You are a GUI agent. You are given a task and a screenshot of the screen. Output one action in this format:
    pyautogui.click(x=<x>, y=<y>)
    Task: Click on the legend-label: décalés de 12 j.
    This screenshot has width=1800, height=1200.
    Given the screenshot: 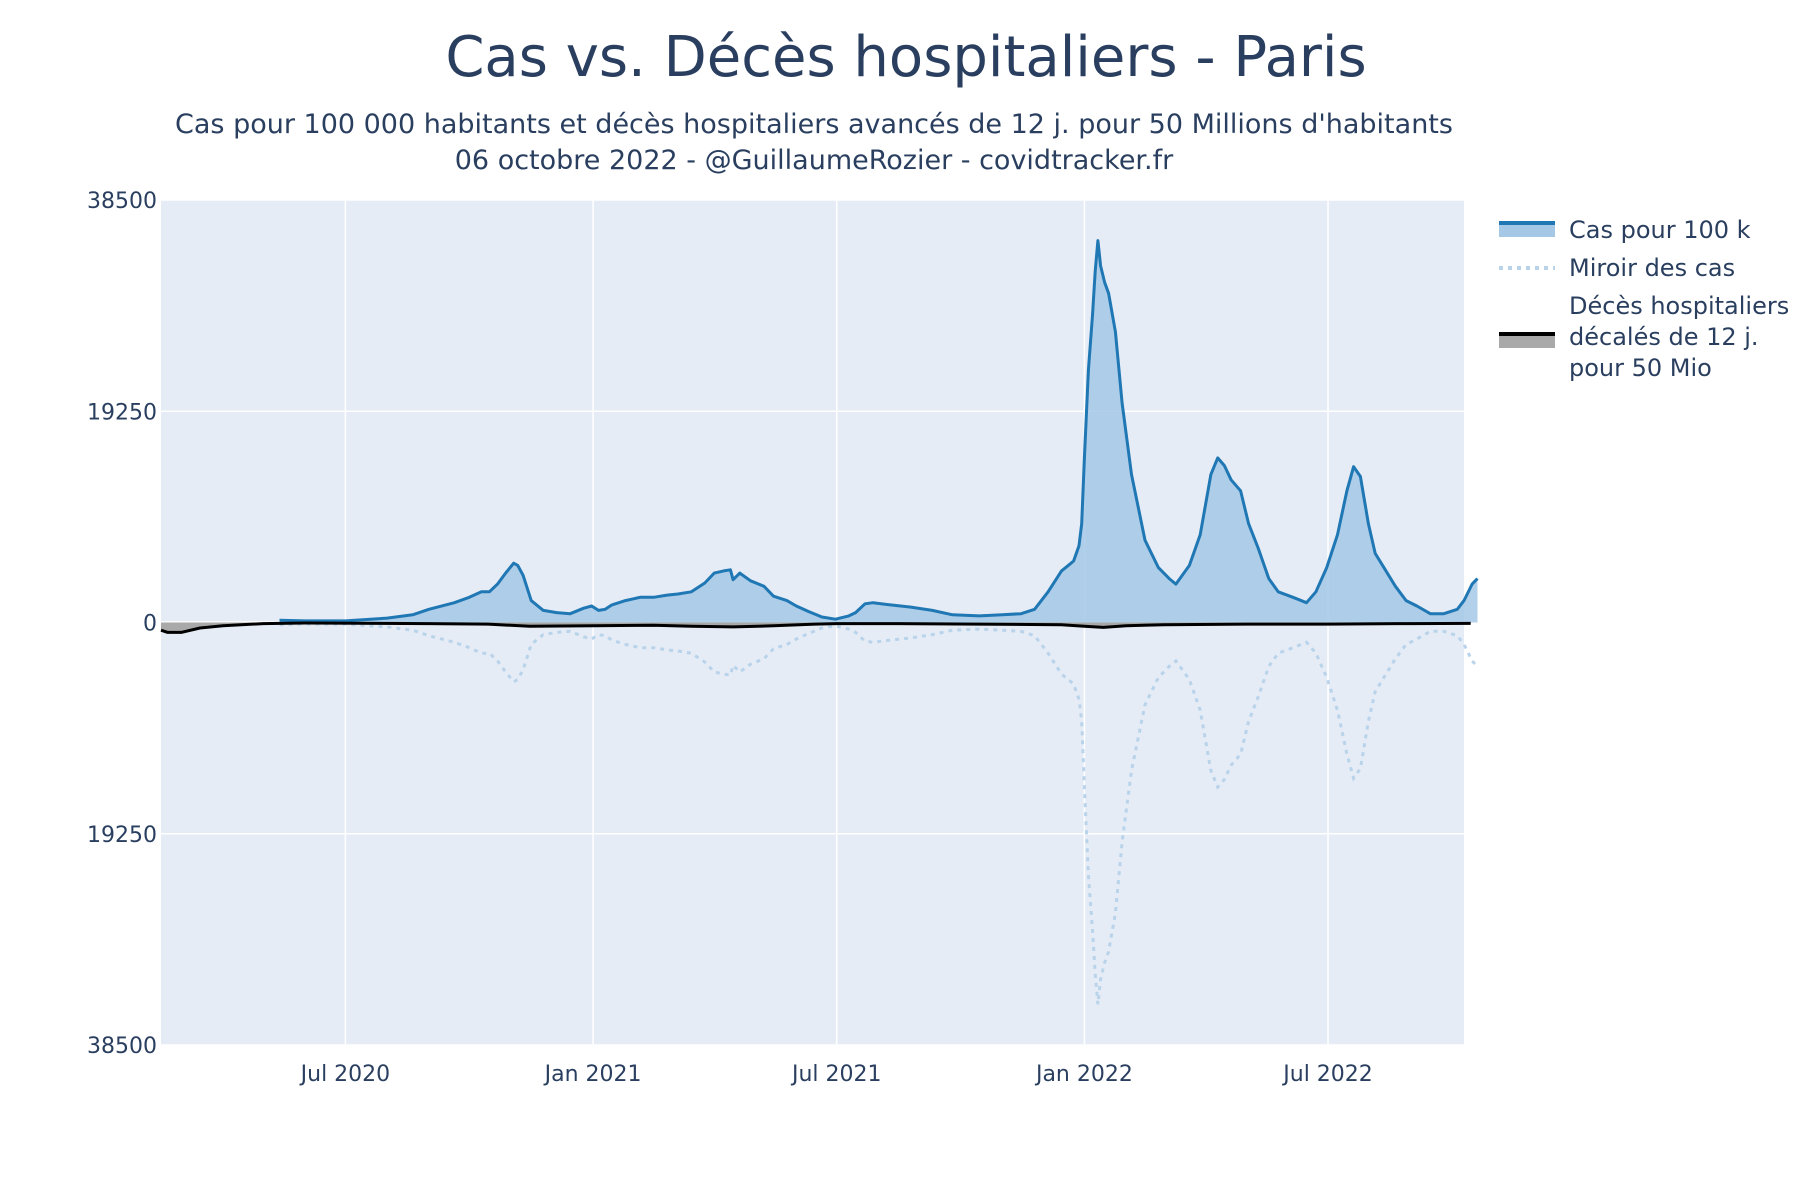 What is the action you would take?
    pyautogui.click(x=1664, y=337)
    